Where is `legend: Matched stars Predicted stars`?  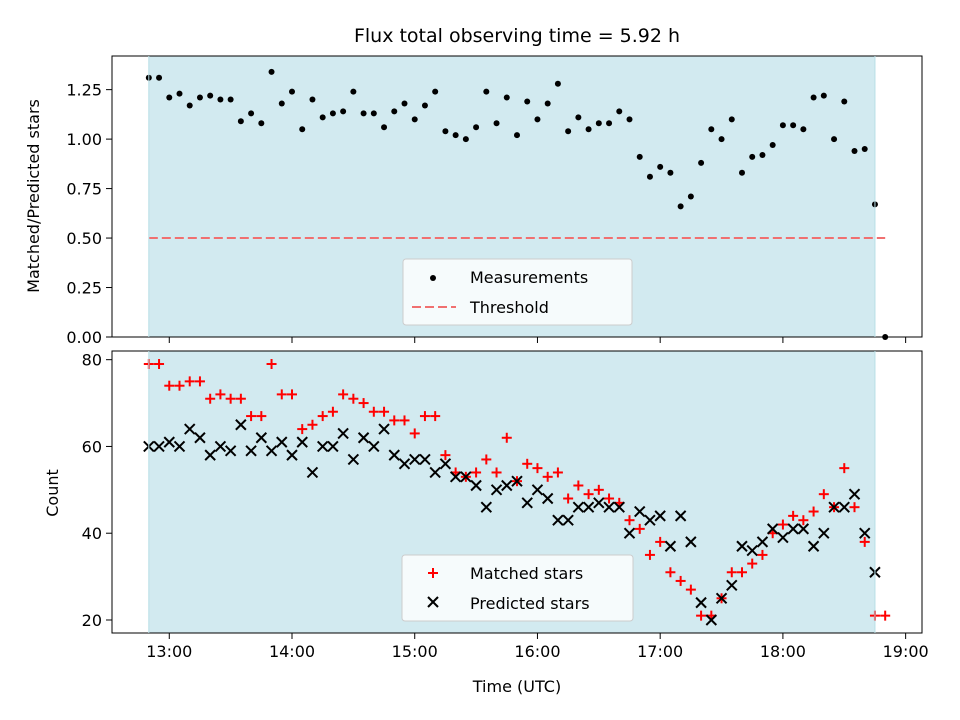
legend: Matched stars Predicted stars is located at coordinates (517, 588).